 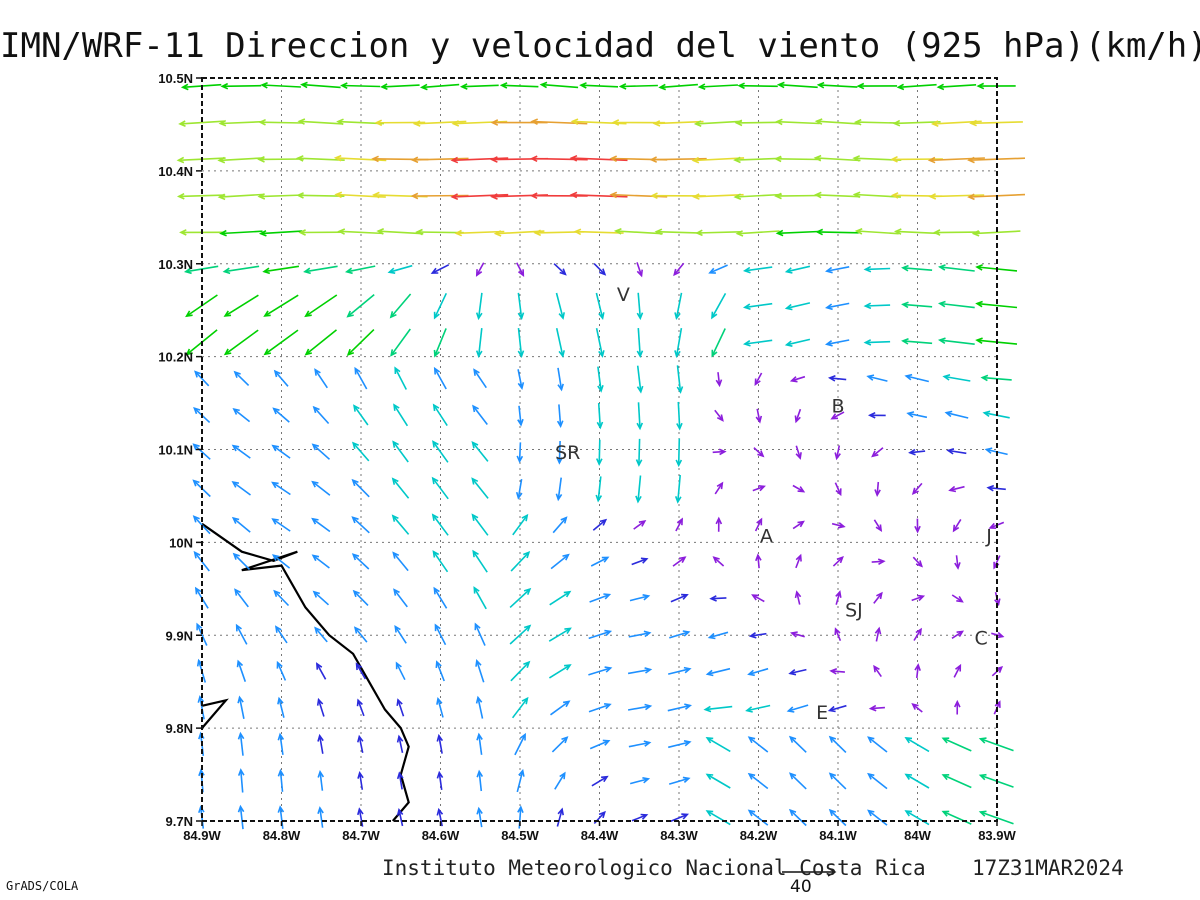 I want to click on x-tick-label: 84.6W, so click(x=441, y=835).